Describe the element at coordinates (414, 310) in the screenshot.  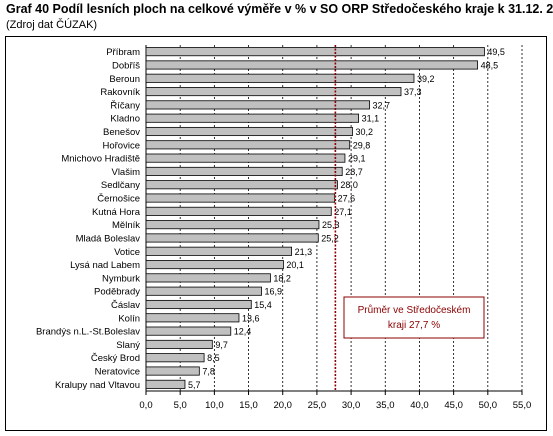
I see `annotation-line-1: Průměr ve Středočeském` at that location.